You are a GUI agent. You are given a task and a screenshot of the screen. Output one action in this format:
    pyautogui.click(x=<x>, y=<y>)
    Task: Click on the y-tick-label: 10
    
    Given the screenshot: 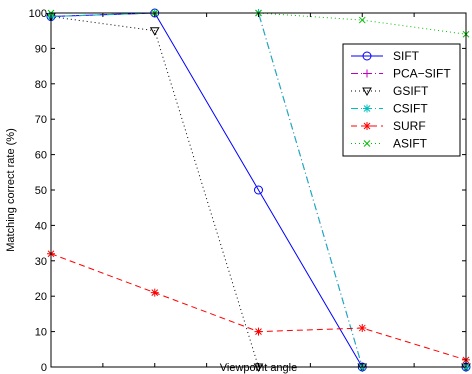 What is the action you would take?
    pyautogui.click(x=41, y=333)
    